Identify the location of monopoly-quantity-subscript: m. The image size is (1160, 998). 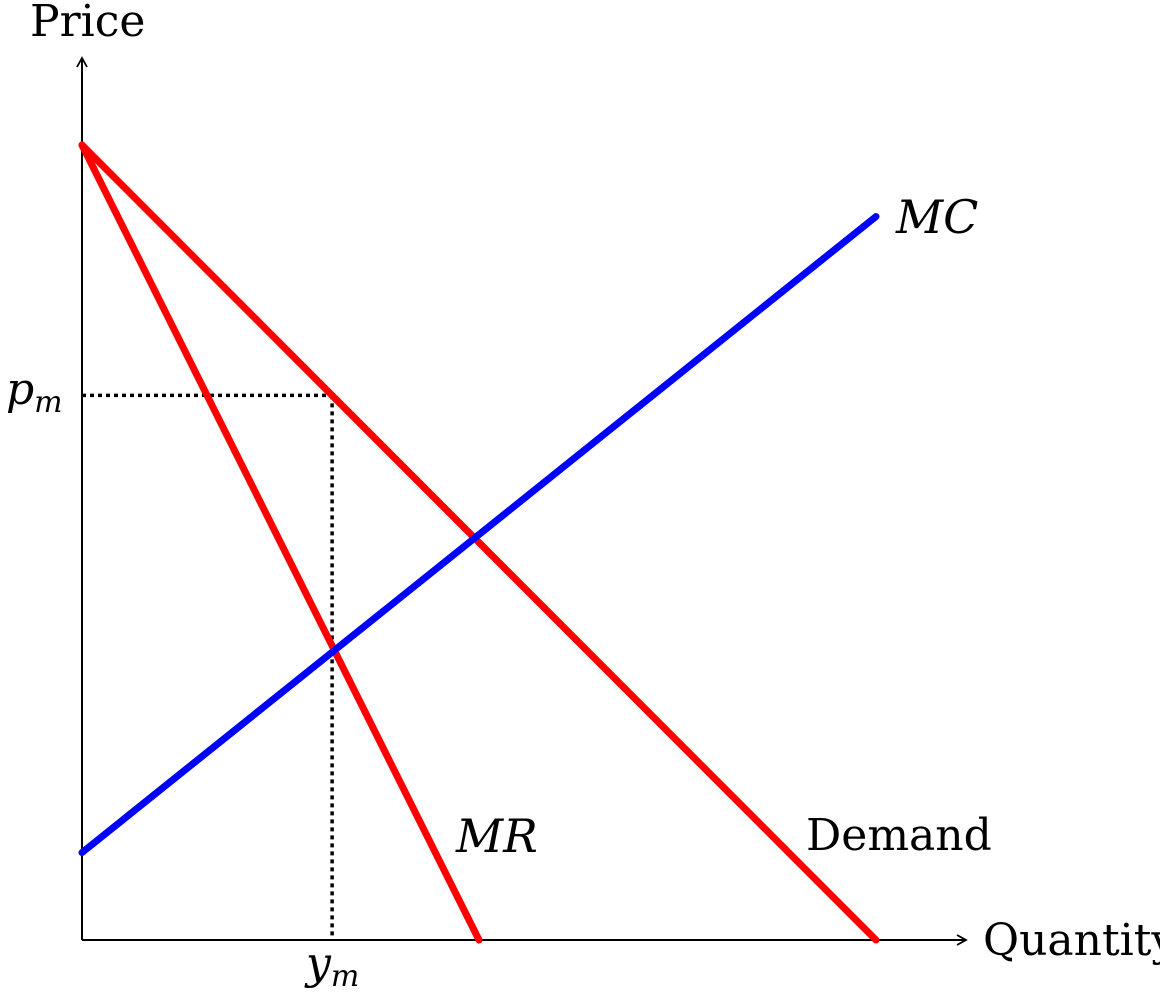
(345, 976).